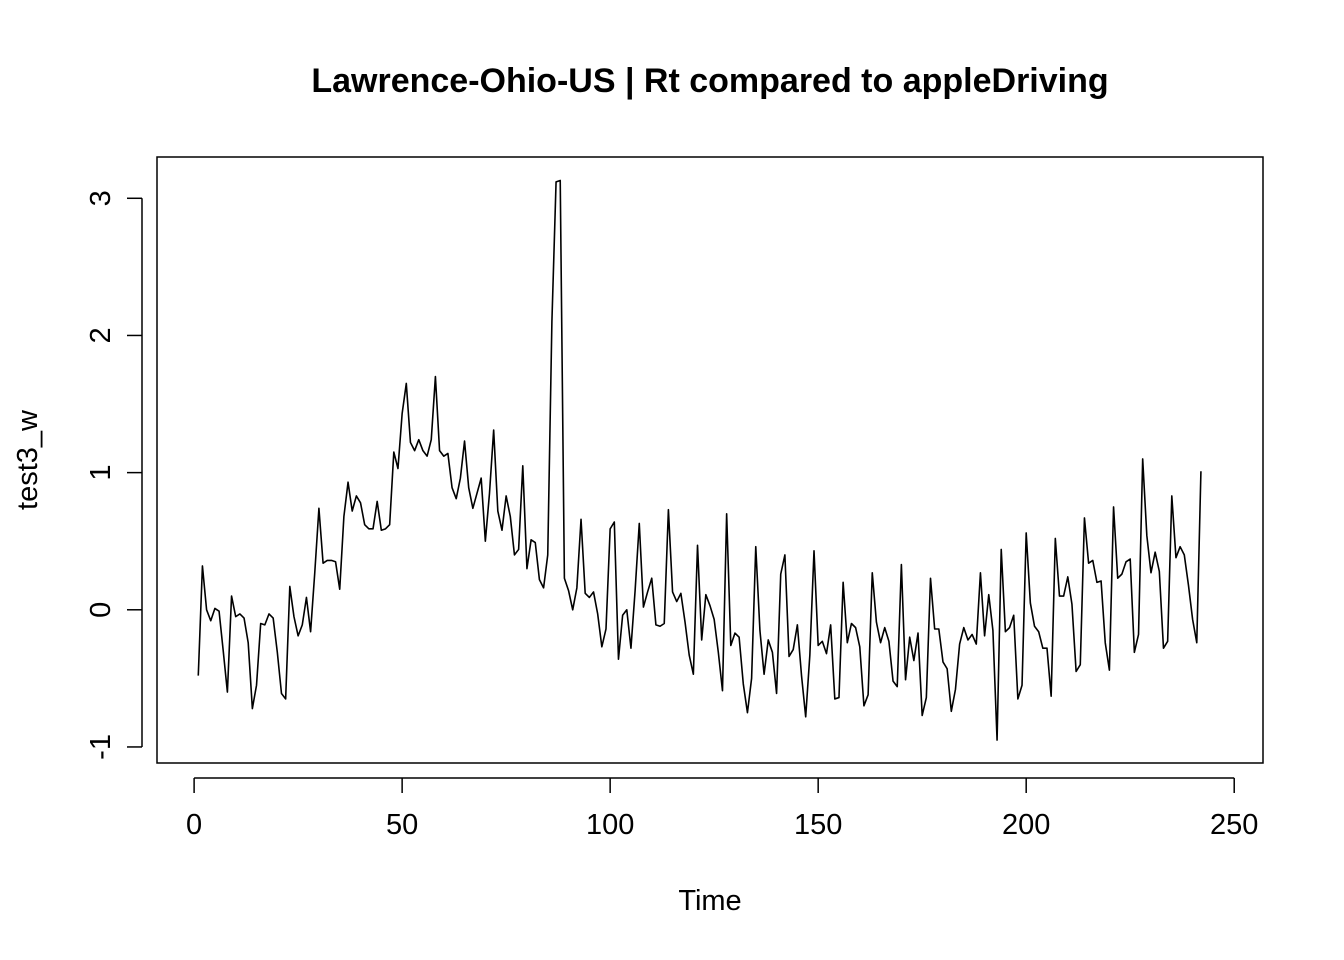 This screenshot has width=1344, height=960. I want to click on y-axis: -1 0 1 2 3, so click(114, 475).